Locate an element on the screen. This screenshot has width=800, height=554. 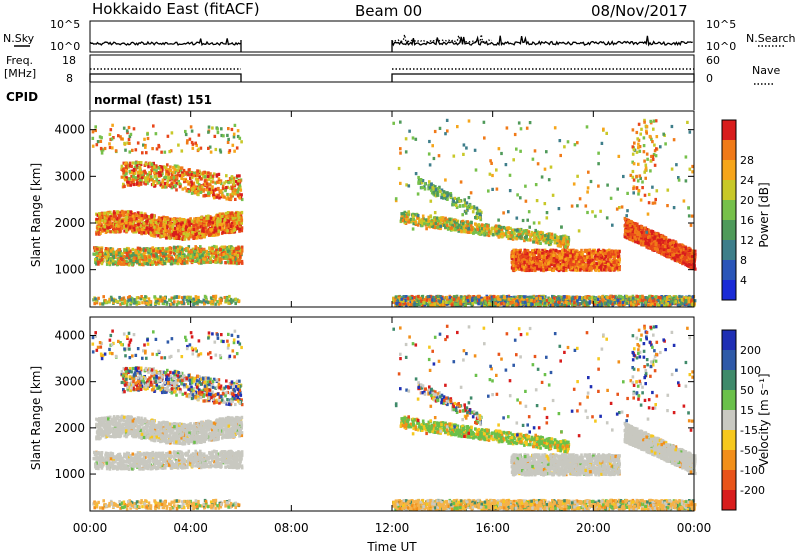
noise-left-tick-bottom: 10^0 is located at coordinates (65, 46).